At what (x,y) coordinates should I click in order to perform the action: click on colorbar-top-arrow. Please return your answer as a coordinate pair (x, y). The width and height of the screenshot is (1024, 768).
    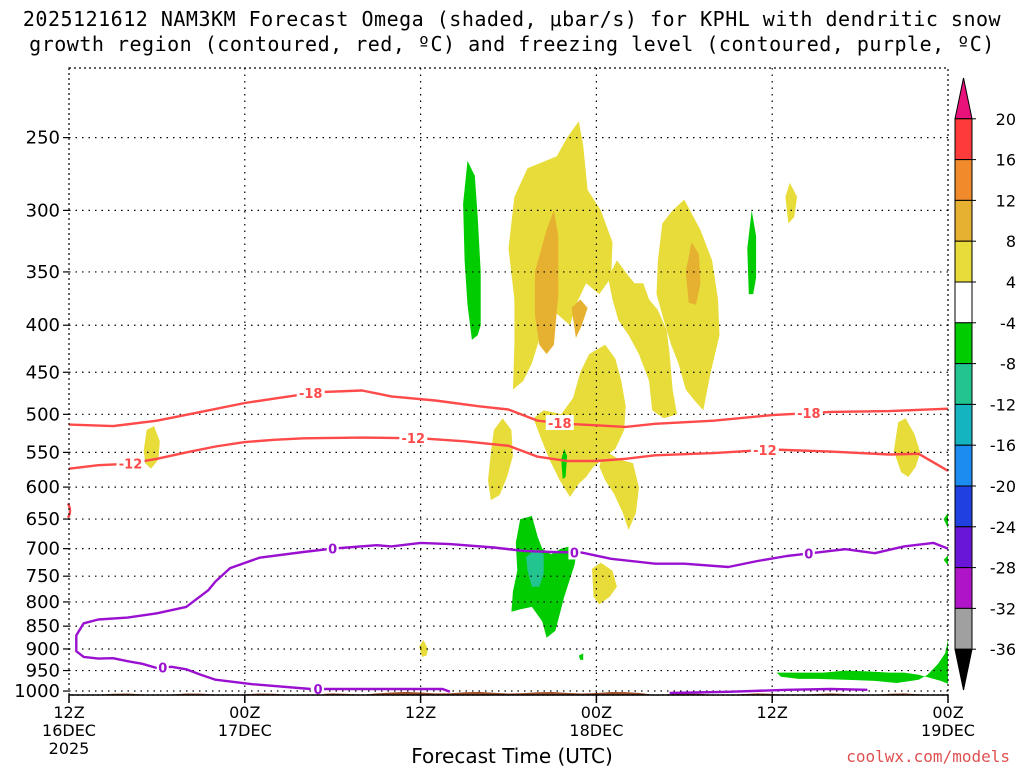
    Looking at the image, I should click on (963, 98).